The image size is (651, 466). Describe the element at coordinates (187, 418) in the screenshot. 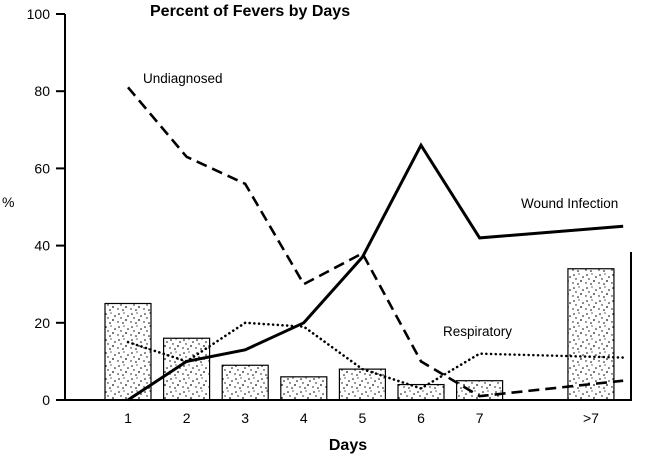

I see `x-tick-label: 2` at that location.